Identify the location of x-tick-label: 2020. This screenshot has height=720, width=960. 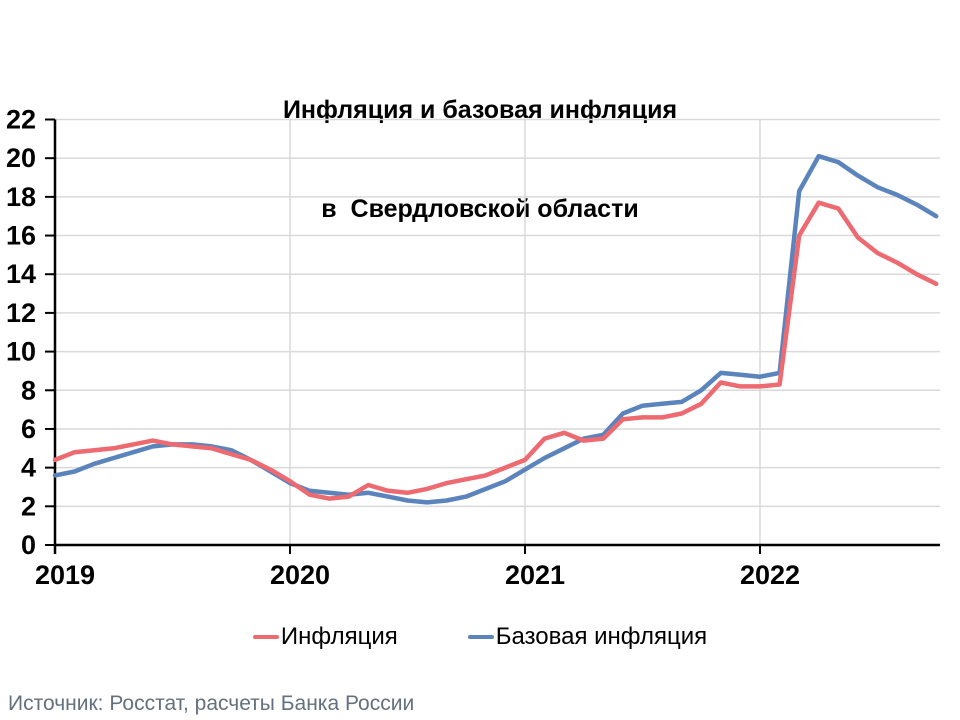
(300, 575).